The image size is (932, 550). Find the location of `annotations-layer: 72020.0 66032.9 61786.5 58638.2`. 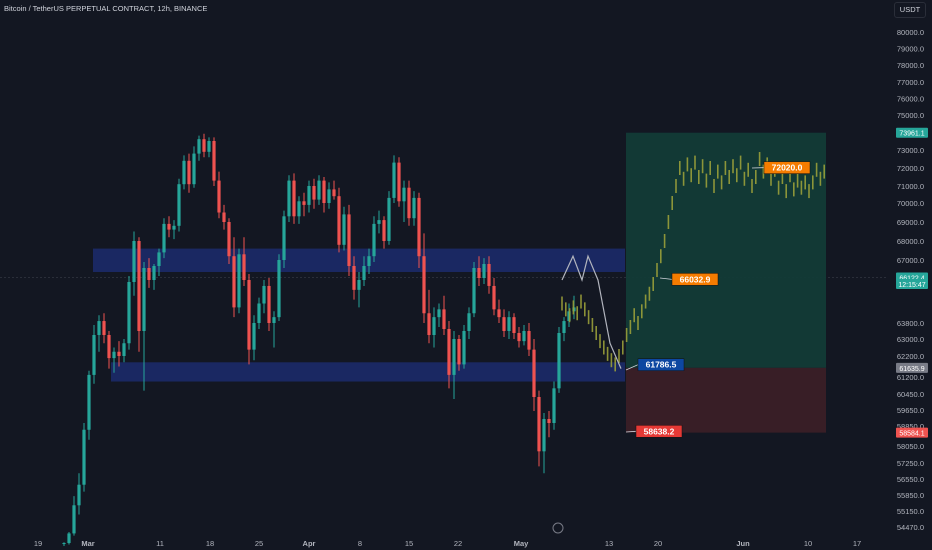

annotations-layer: 72020.0 66032.9 61786.5 58638.2 is located at coordinates (686, 299).